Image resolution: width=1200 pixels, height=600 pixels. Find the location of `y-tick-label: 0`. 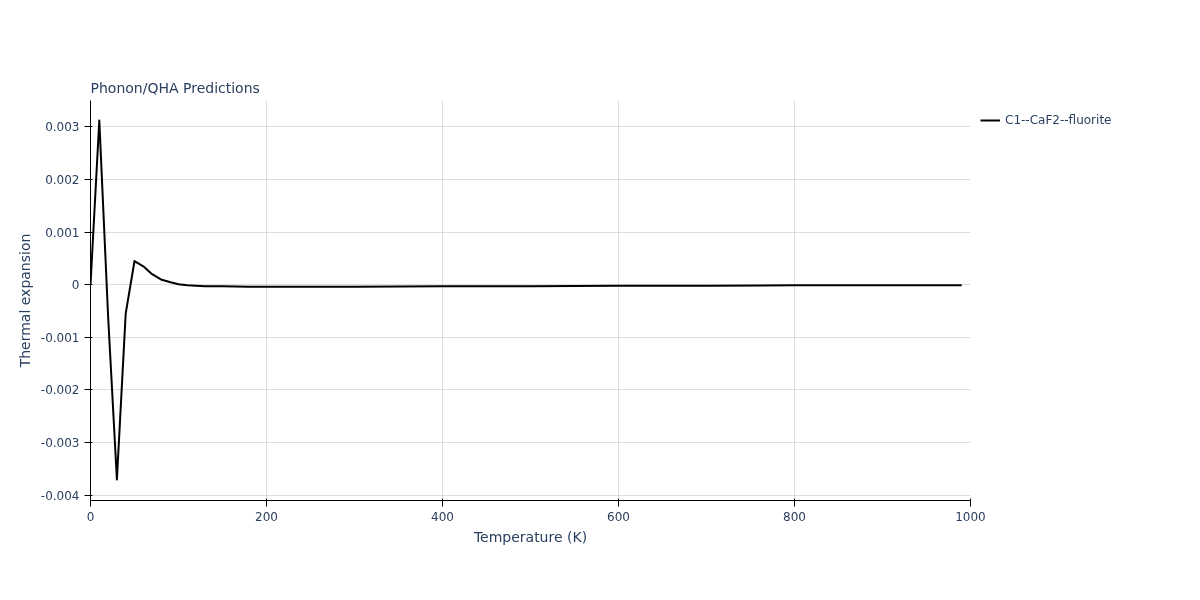

y-tick-label: 0 is located at coordinates (75, 285).